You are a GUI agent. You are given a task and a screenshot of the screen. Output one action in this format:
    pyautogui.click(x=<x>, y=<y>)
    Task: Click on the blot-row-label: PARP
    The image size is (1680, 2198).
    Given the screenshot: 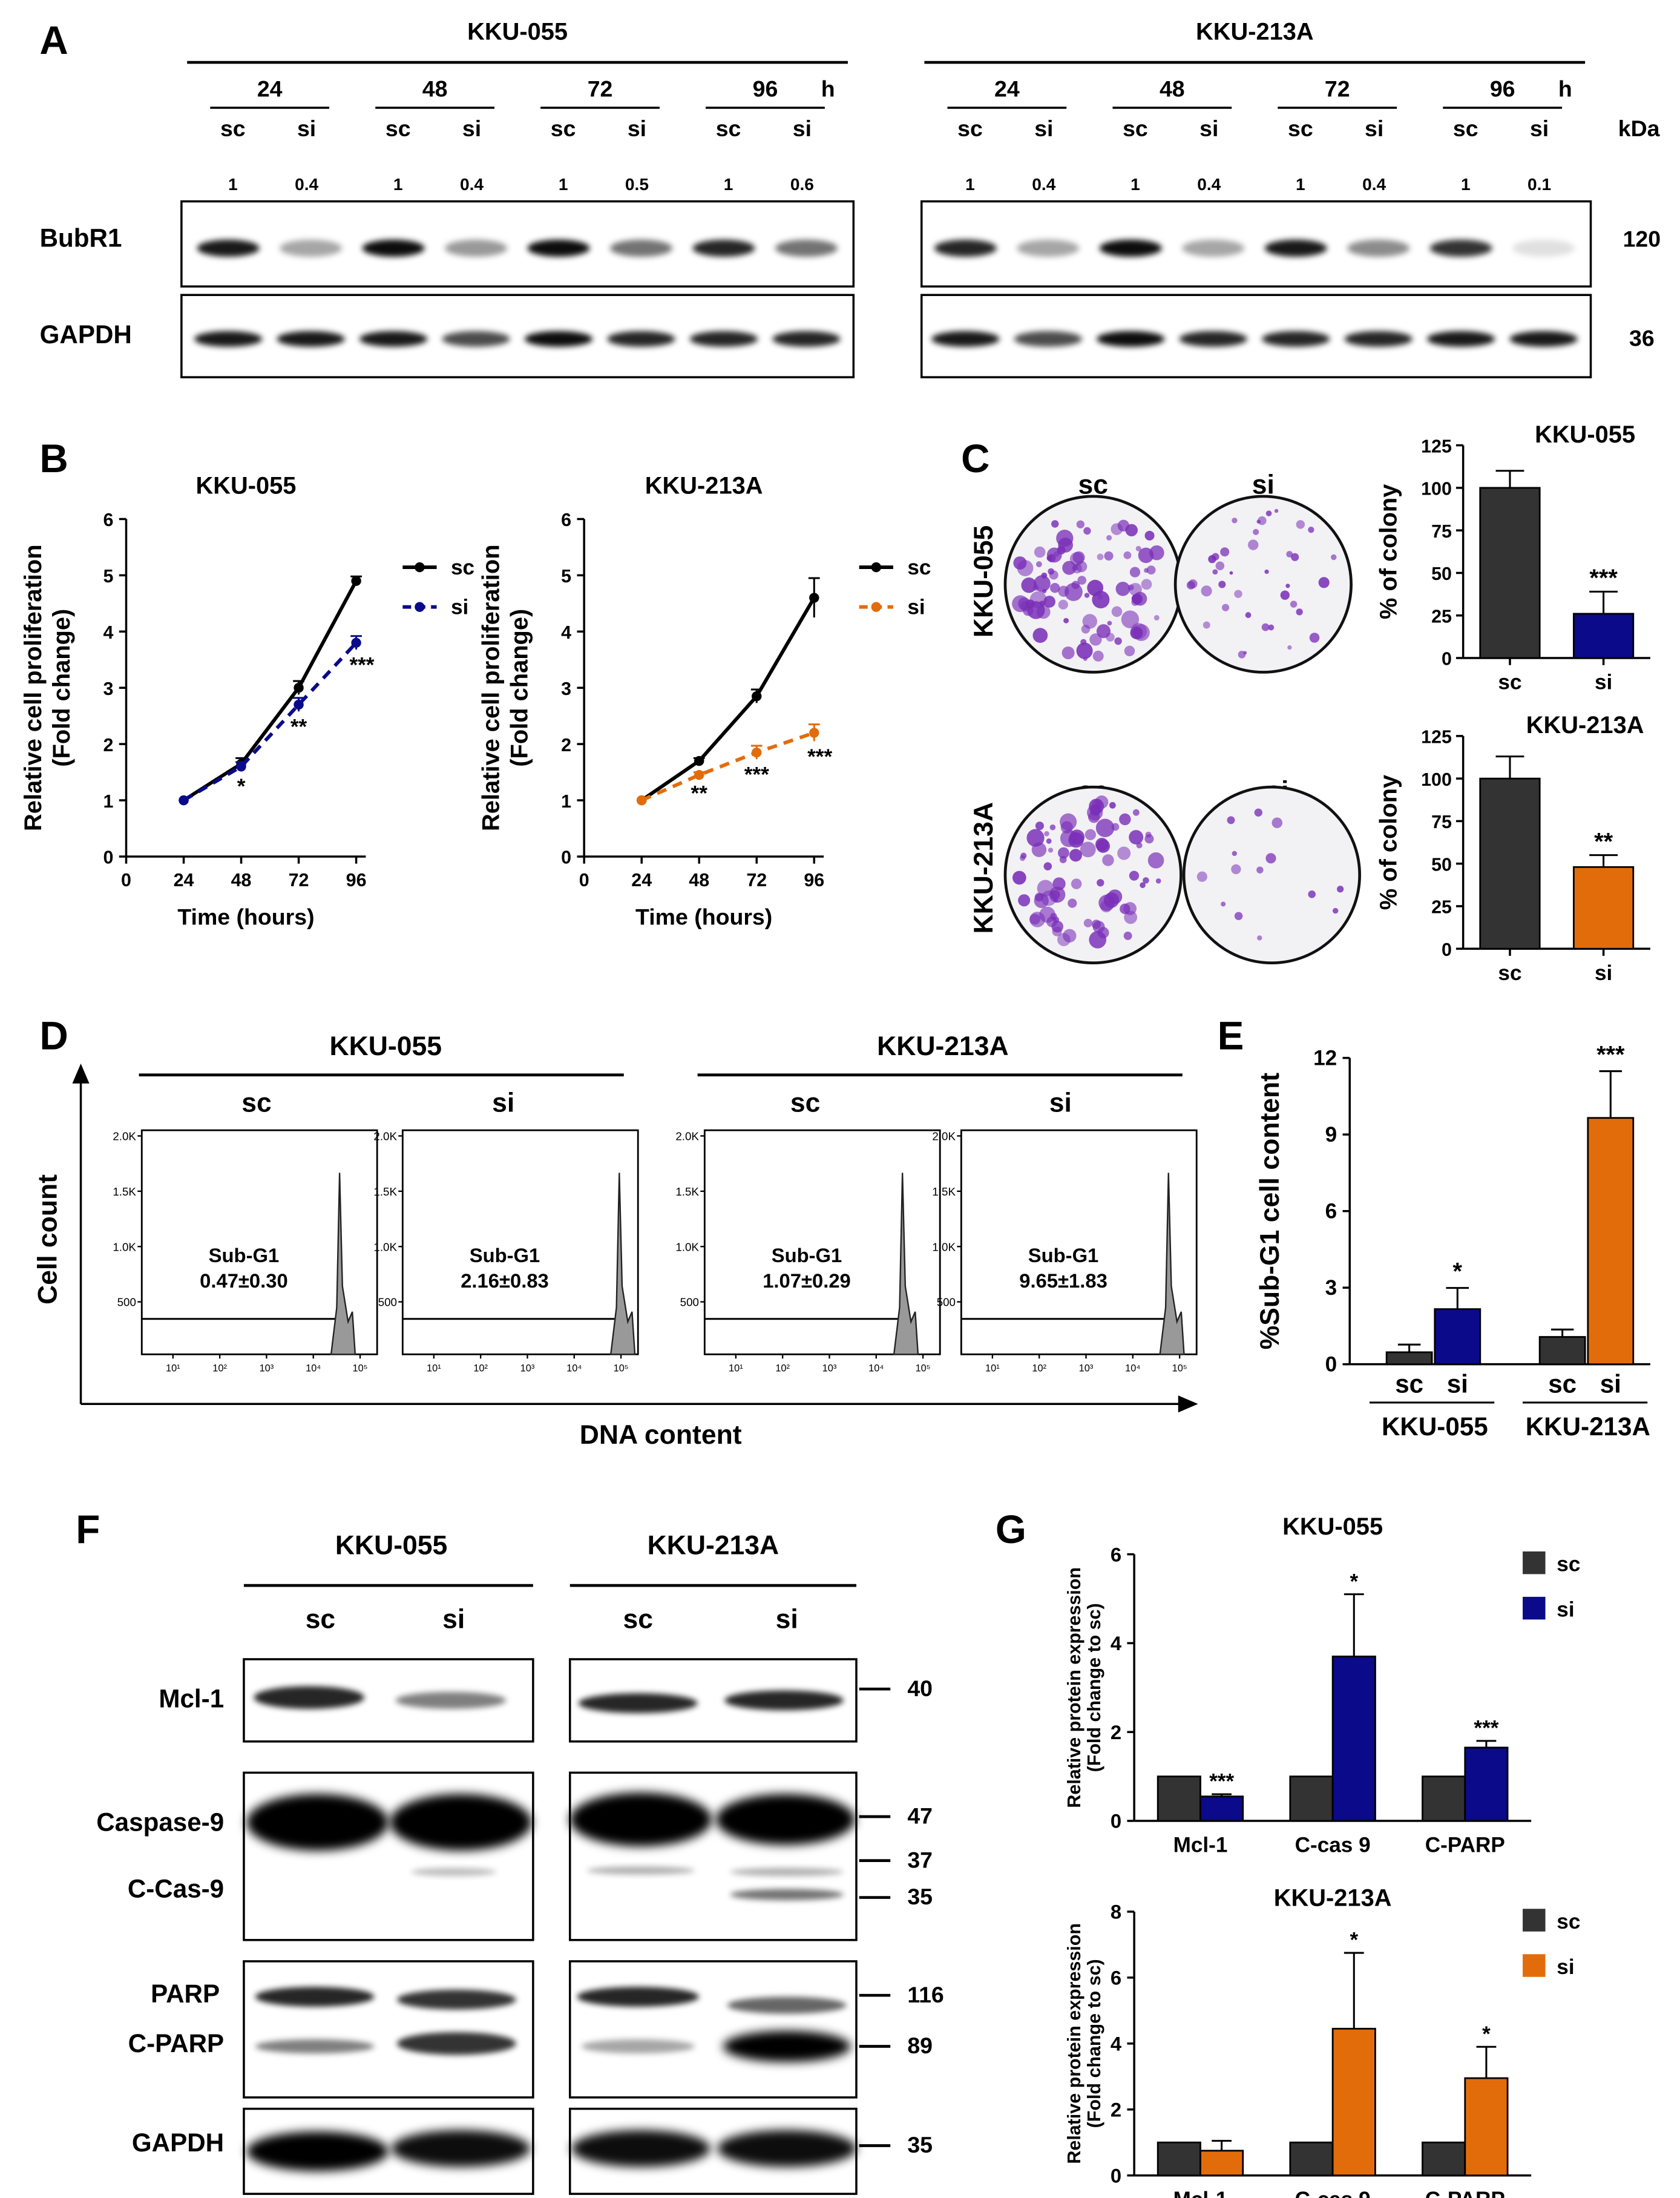 What is the action you would take?
    pyautogui.click(x=185, y=1993)
    